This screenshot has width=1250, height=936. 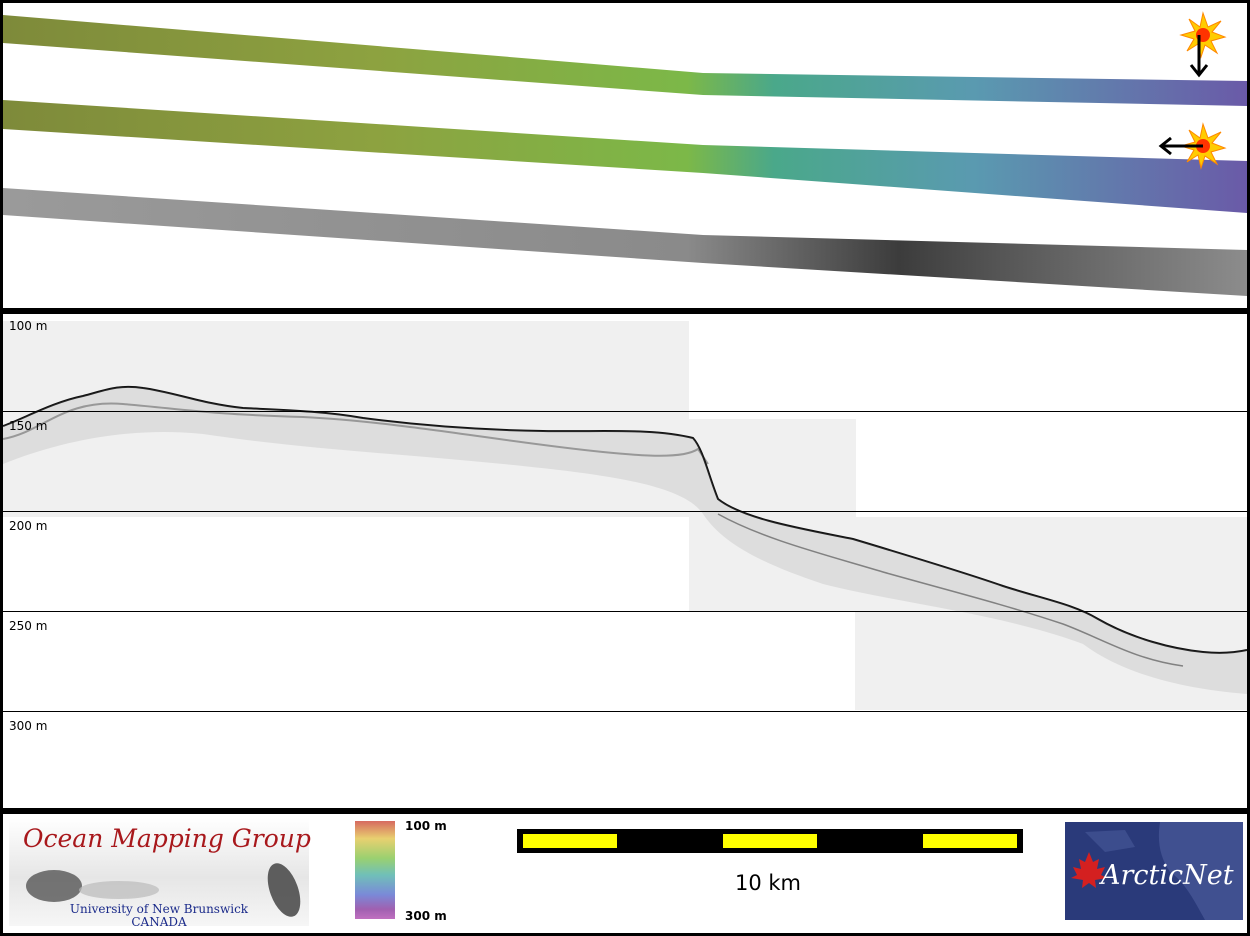 What do you see at coordinates (28, 526) in the screenshot?
I see `depth-label: 200 m` at bounding box center [28, 526].